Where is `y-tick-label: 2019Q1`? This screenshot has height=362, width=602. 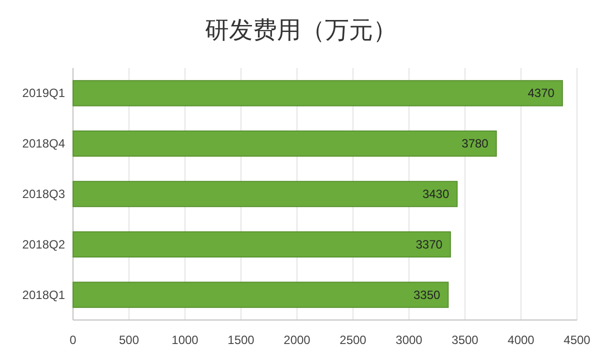
y-tick-label: 2019Q1 is located at coordinates (44, 93).